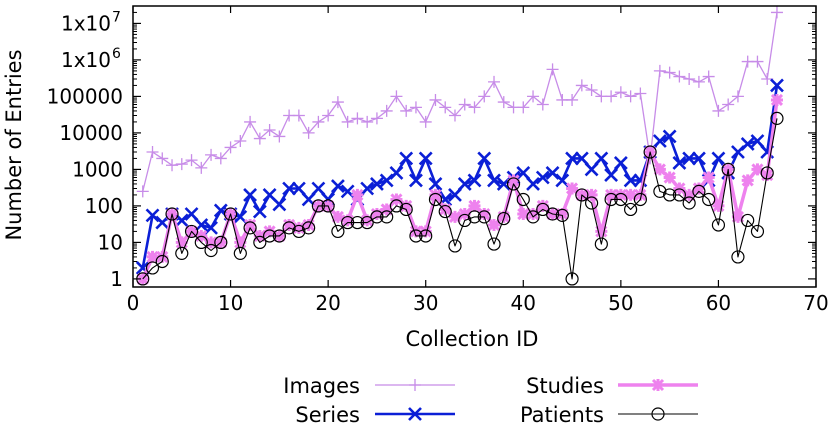  Describe the element at coordinates (609, 414) in the screenshot. I see `legend-entry-patients: Patients` at that location.